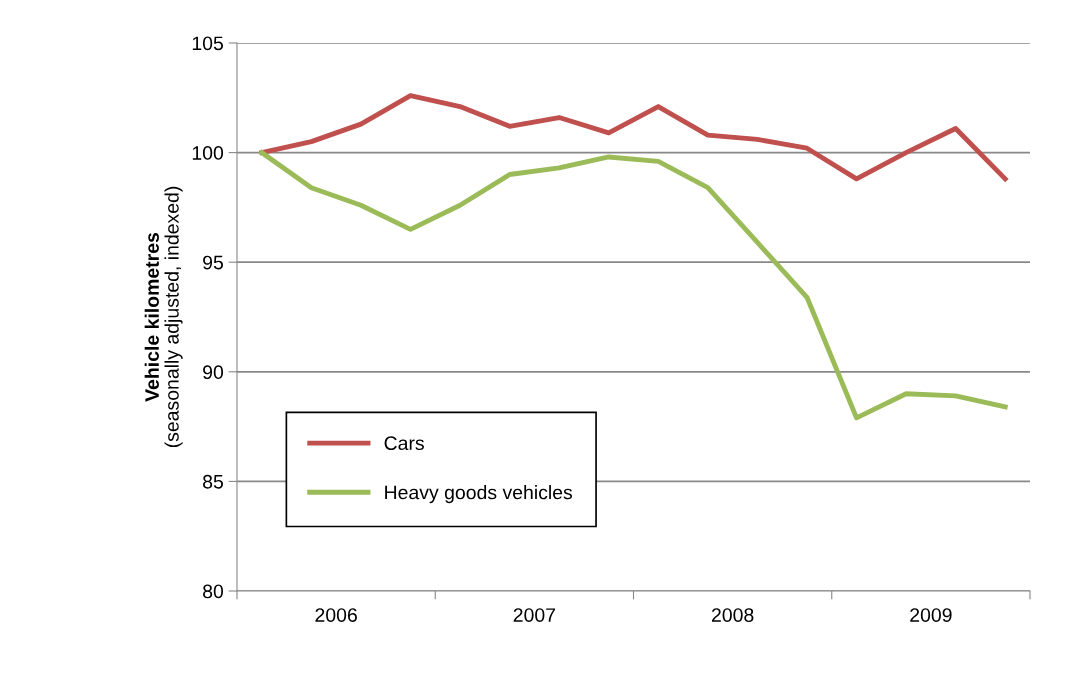 Image resolution: width=1067 pixels, height=689 pixels. What do you see at coordinates (208, 153) in the screenshot?
I see `y-tick-label: 100` at bounding box center [208, 153].